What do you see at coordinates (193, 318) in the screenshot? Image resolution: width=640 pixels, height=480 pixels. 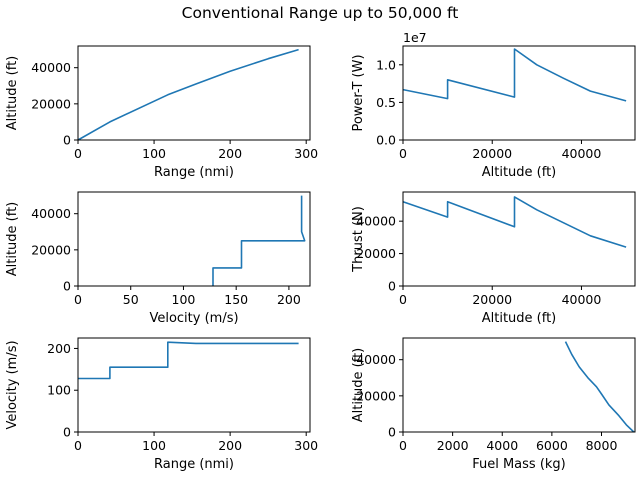 I see `x-axis-label: Velocity (m/s)` at bounding box center [193, 318].